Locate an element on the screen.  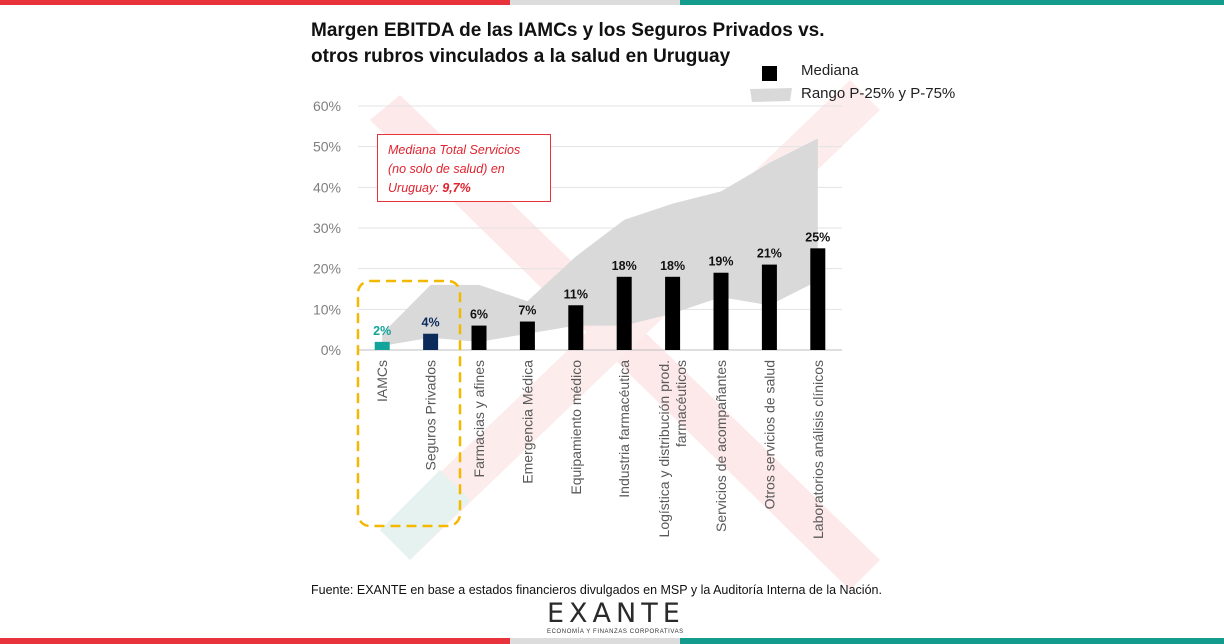
x-tick-label-line: Otros servicios de salud is located at coordinates (769, 434).